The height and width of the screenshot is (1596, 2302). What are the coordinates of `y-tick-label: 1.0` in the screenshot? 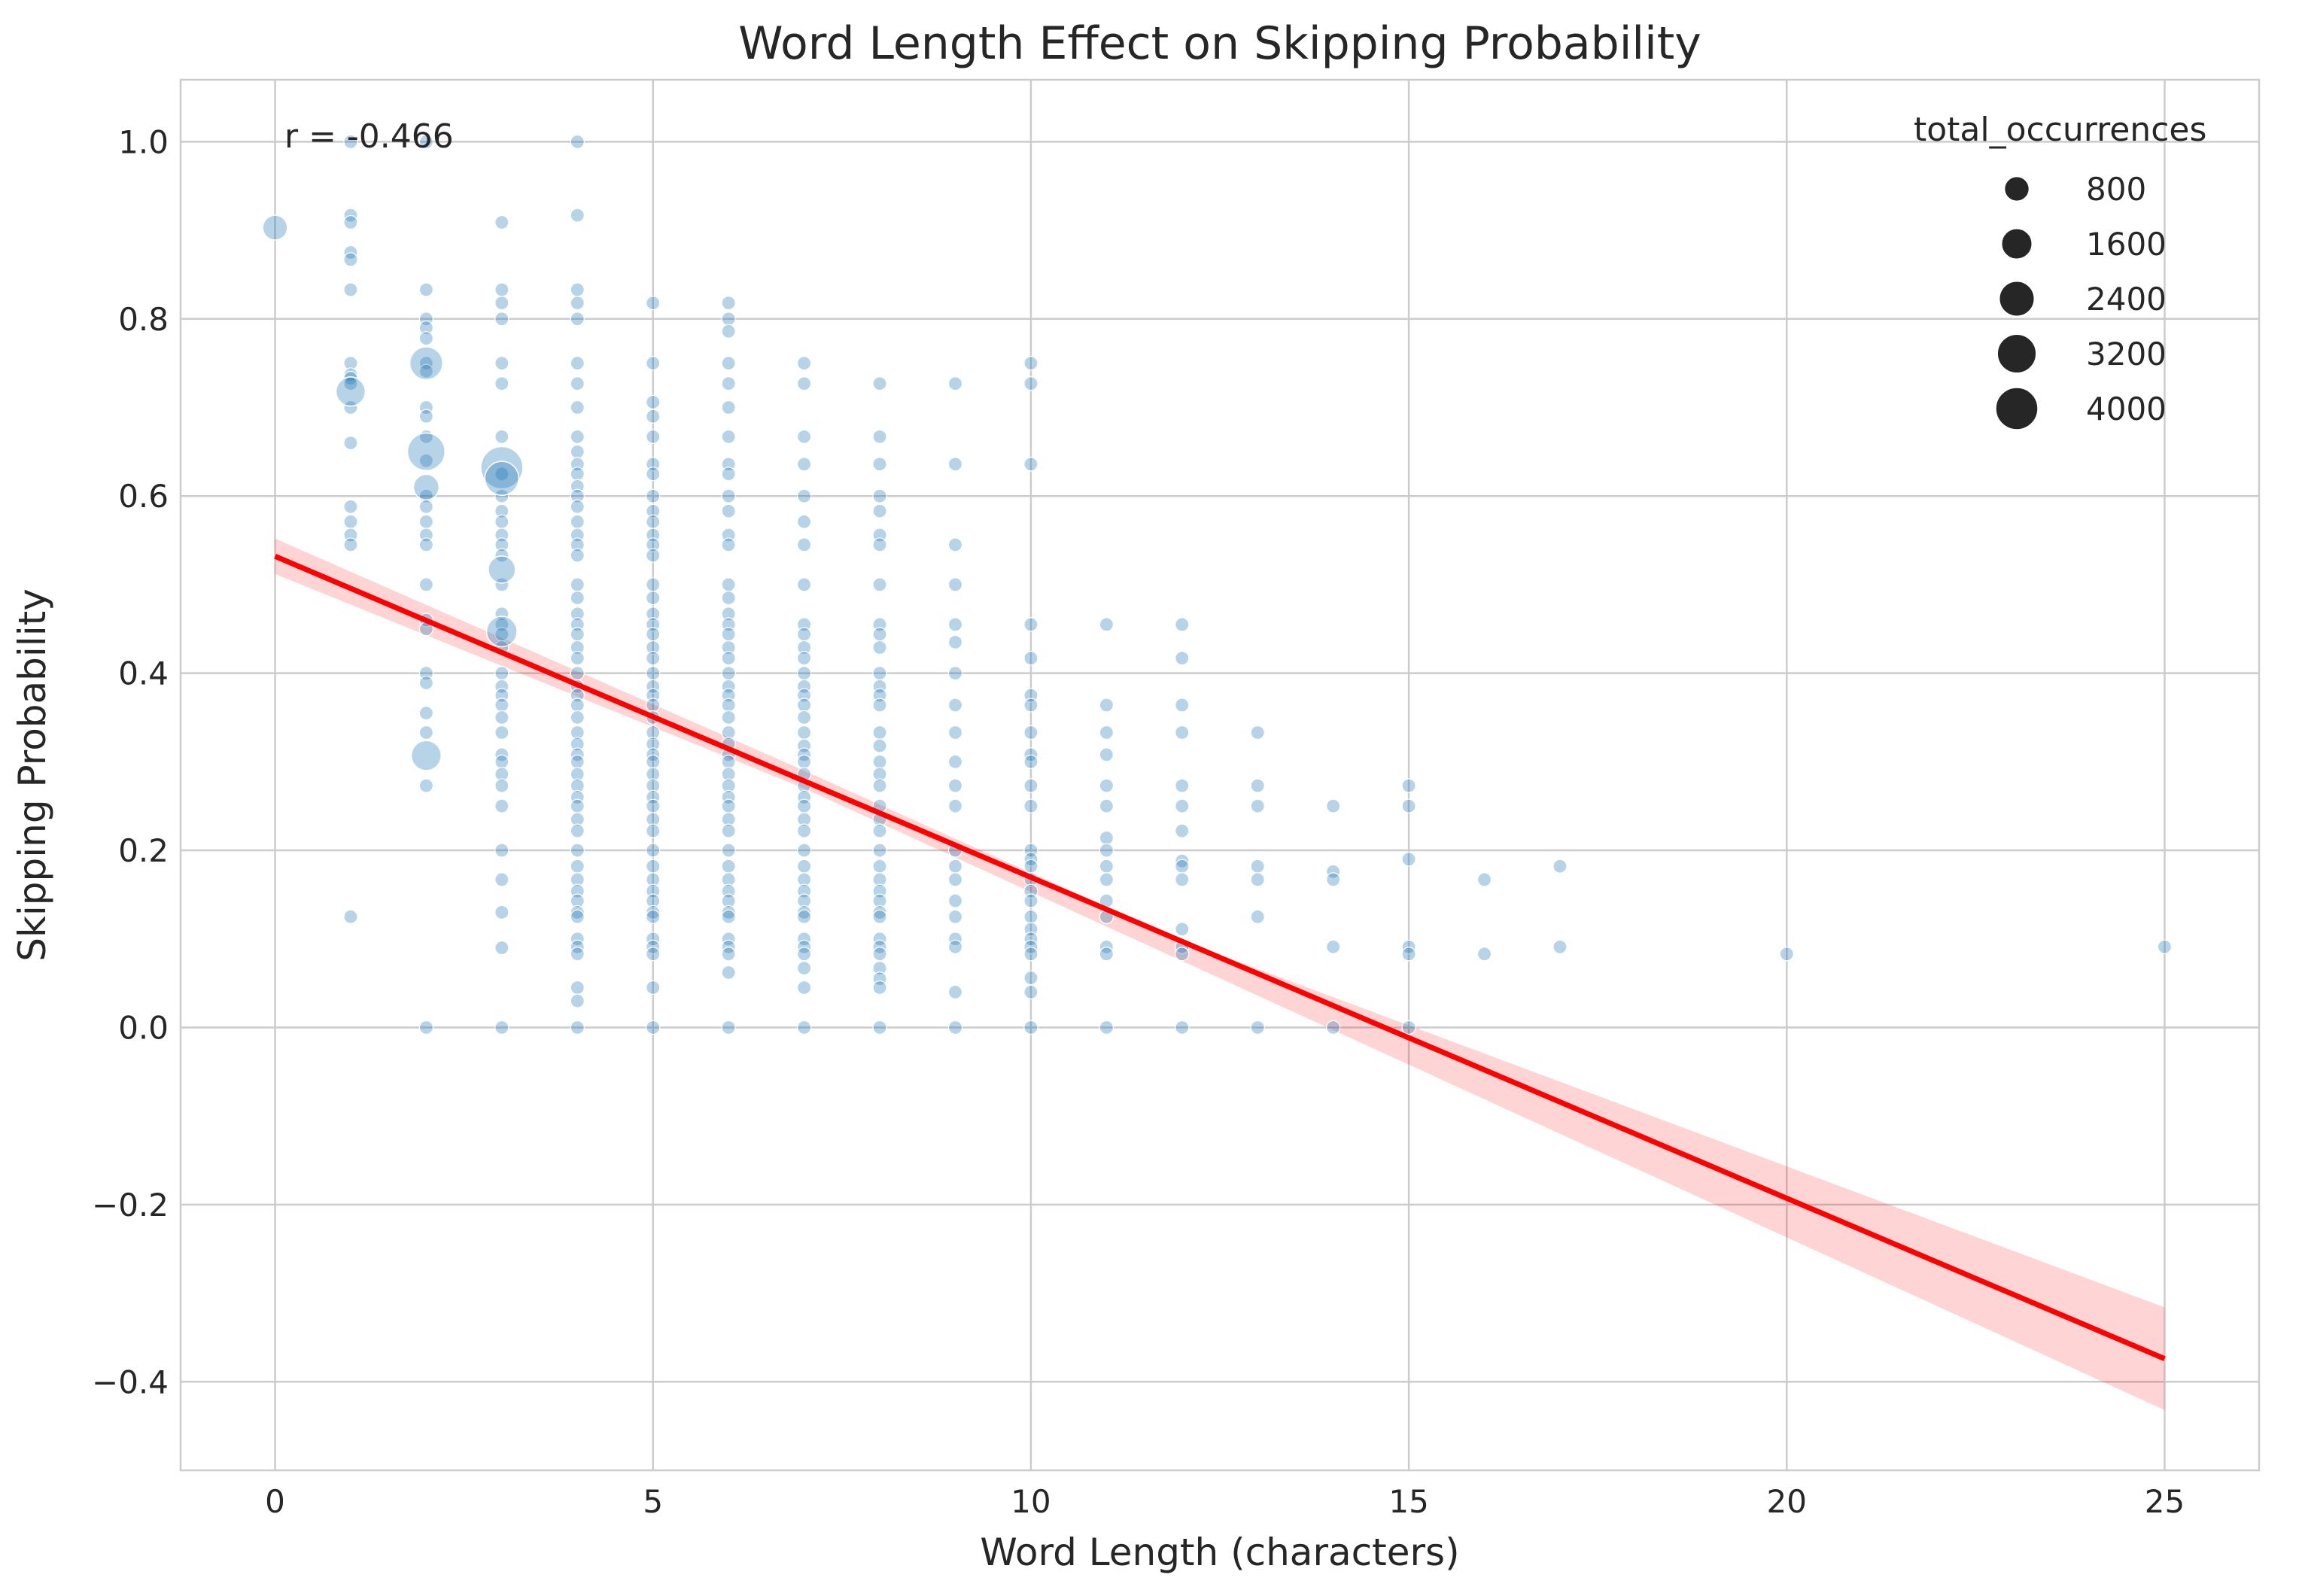 It's located at (143, 141).